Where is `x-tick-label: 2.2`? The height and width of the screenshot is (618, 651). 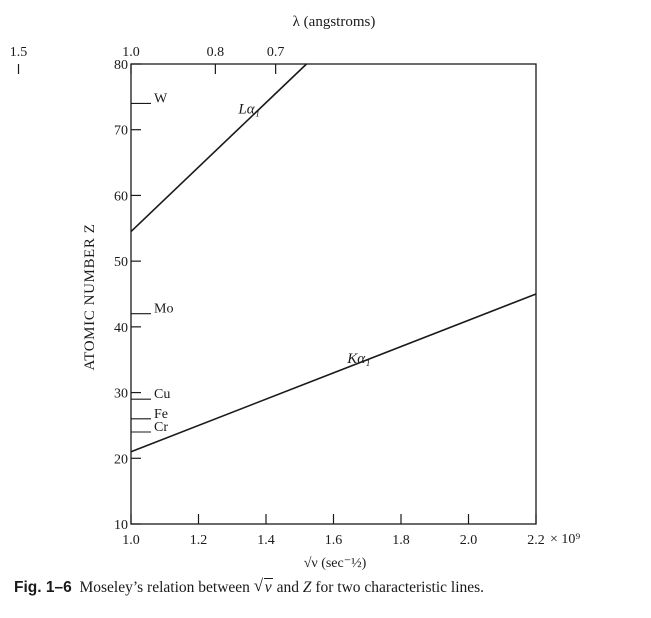
x-tick-label: 2.2 is located at coordinates (536, 540).